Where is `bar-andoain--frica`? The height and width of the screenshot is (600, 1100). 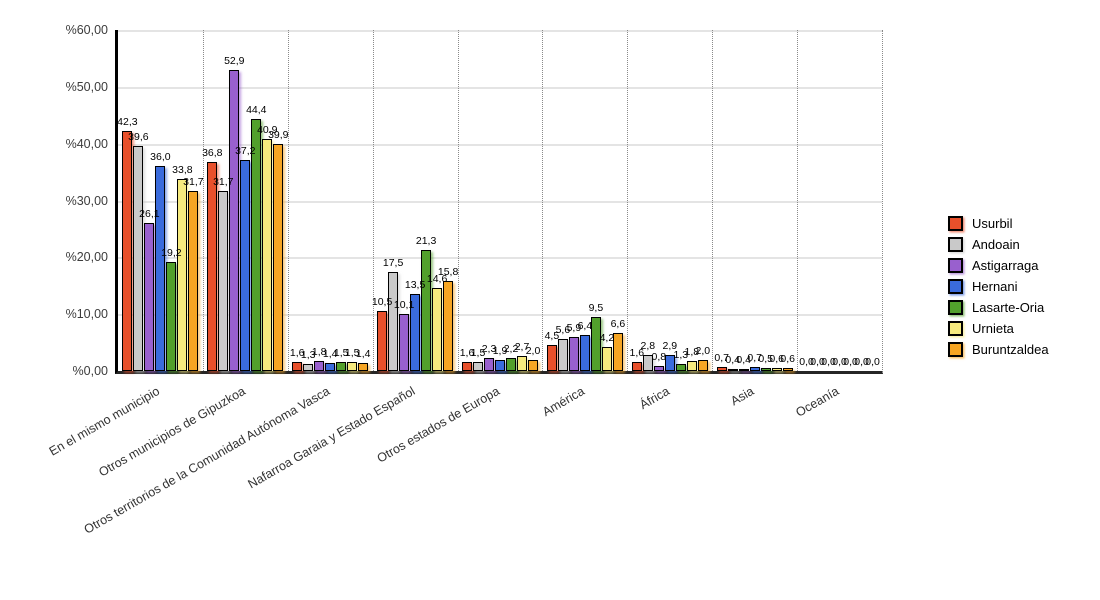
bar-andoain--frica is located at coordinates (647, 363).